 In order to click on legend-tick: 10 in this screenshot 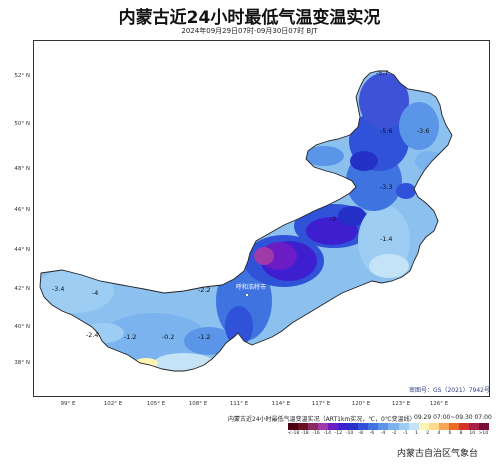, I will do `click(472, 433)`.